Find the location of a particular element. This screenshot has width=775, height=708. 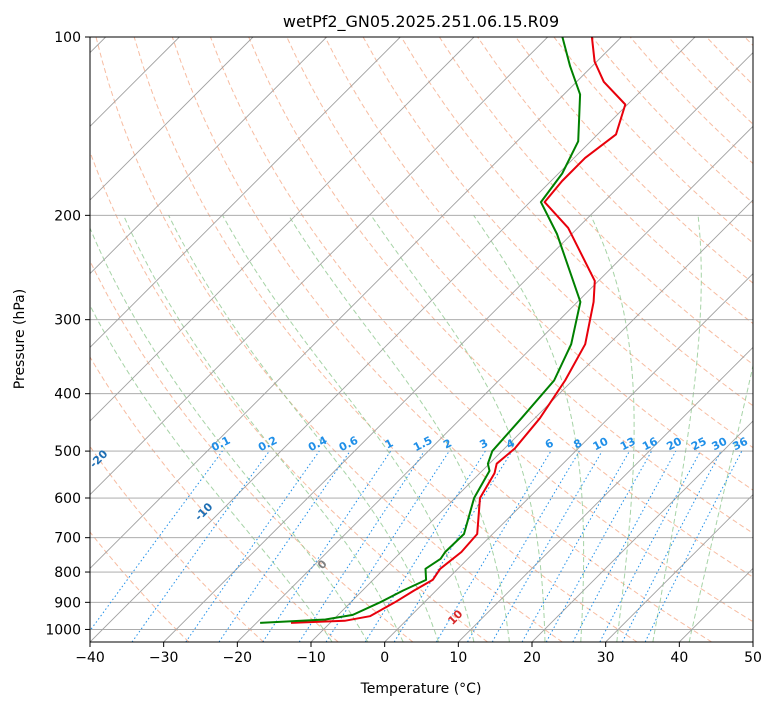

y-tick-label: 900 is located at coordinates (67, 603).